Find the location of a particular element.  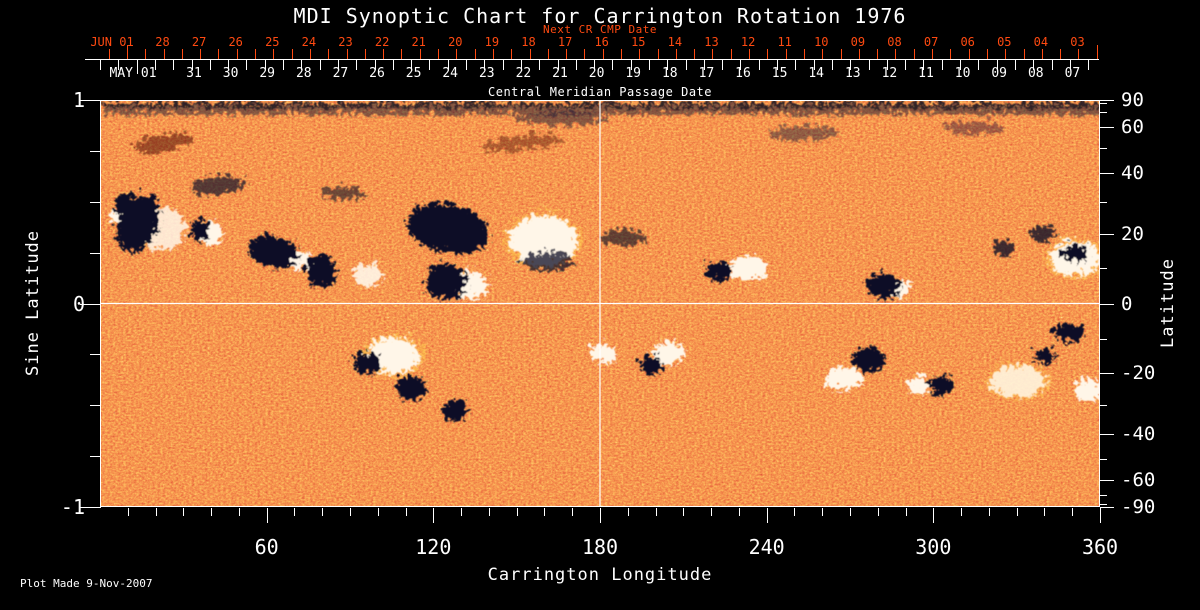

plot-made-timestamp: Plot Made 9-Nov-2007 is located at coordinates (86, 583).